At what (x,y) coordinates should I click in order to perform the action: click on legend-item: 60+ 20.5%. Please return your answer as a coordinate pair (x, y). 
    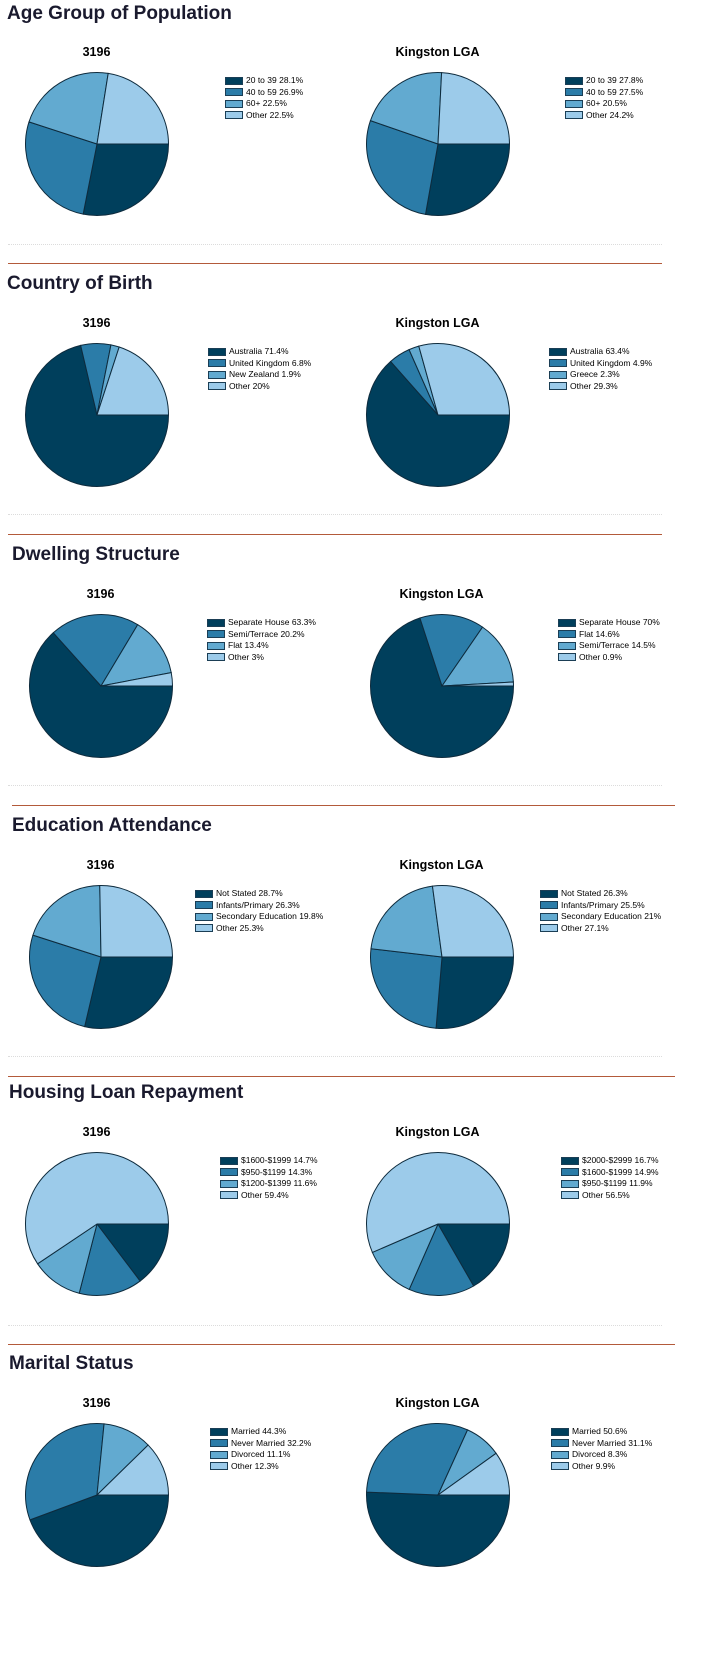
    Looking at the image, I should click on (604, 104).